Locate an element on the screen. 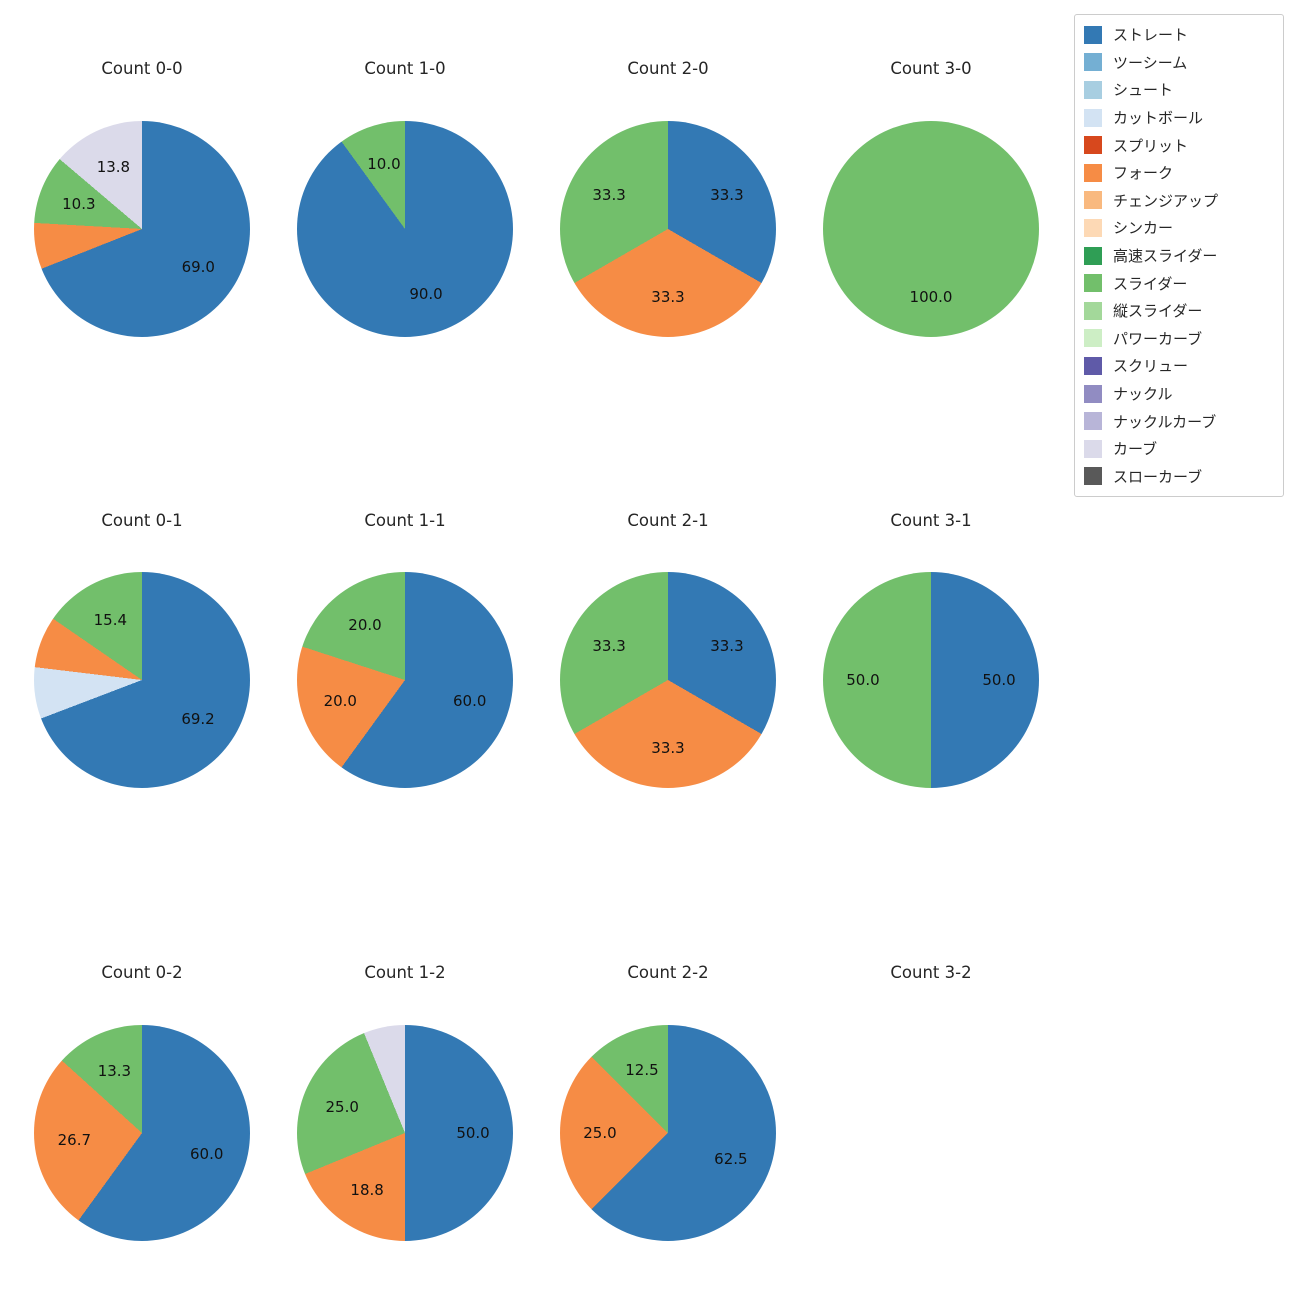  legend-item-label: ストレート is located at coordinates (1151, 35).